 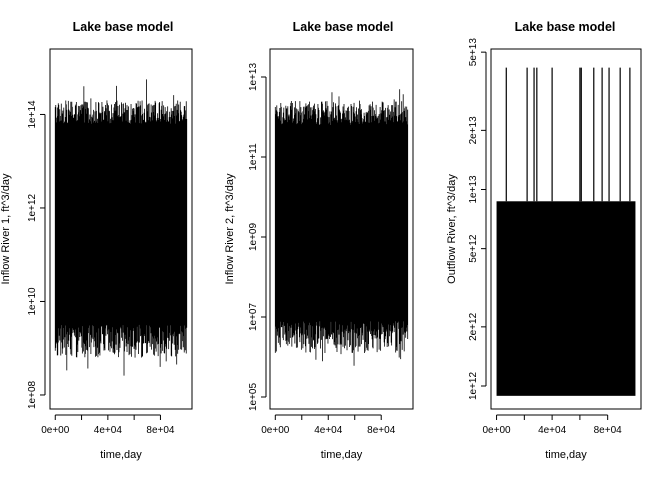 I want to click on series-spikes, so click(x=568, y=134).